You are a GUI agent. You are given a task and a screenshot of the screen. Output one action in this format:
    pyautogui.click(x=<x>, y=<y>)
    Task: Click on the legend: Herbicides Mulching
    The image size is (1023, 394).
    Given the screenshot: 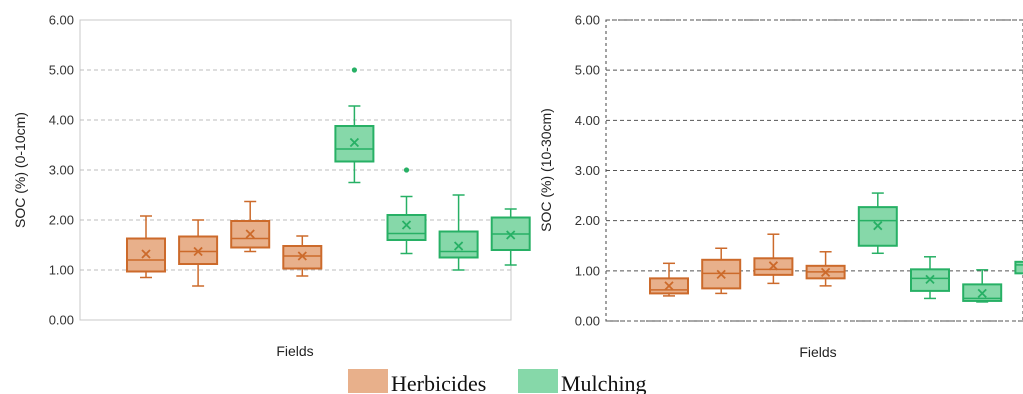 What is the action you would take?
    pyautogui.click(x=497, y=381)
    